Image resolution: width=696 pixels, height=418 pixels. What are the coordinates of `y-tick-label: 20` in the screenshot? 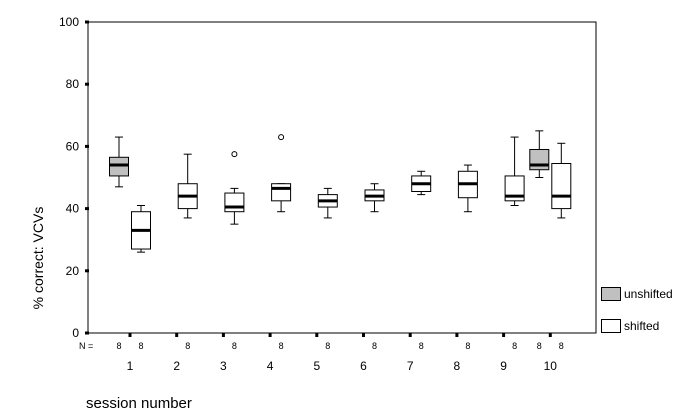 It's located at (73, 271).